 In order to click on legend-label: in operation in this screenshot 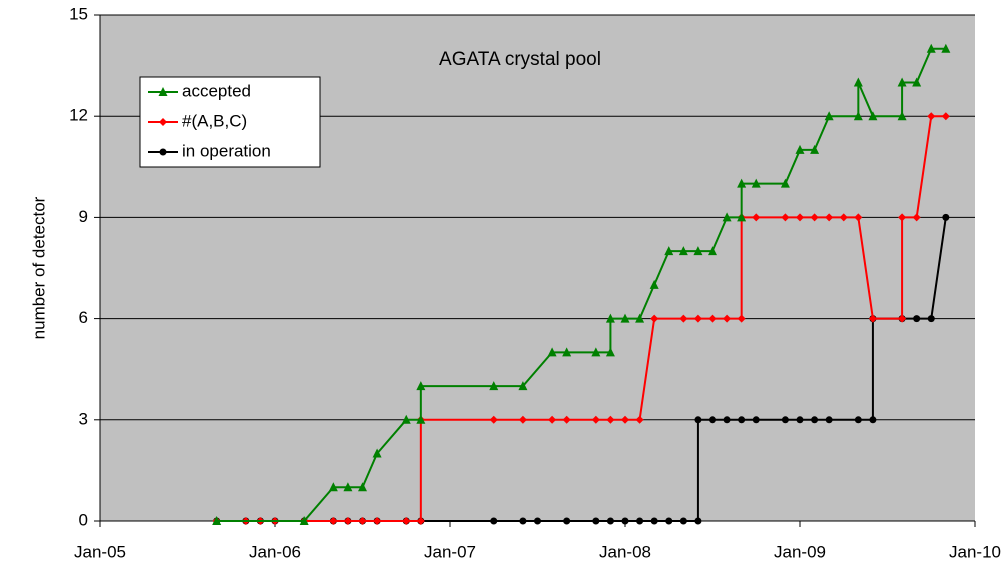, I will do `click(226, 150)`.